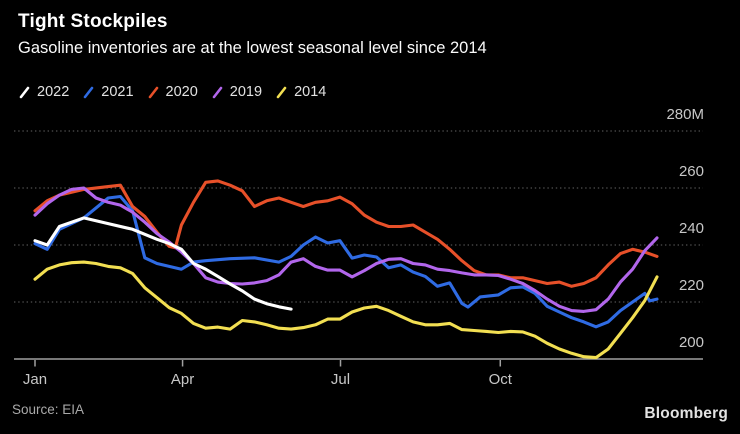  I want to click on y-tick-label-220: 220, so click(691, 285).